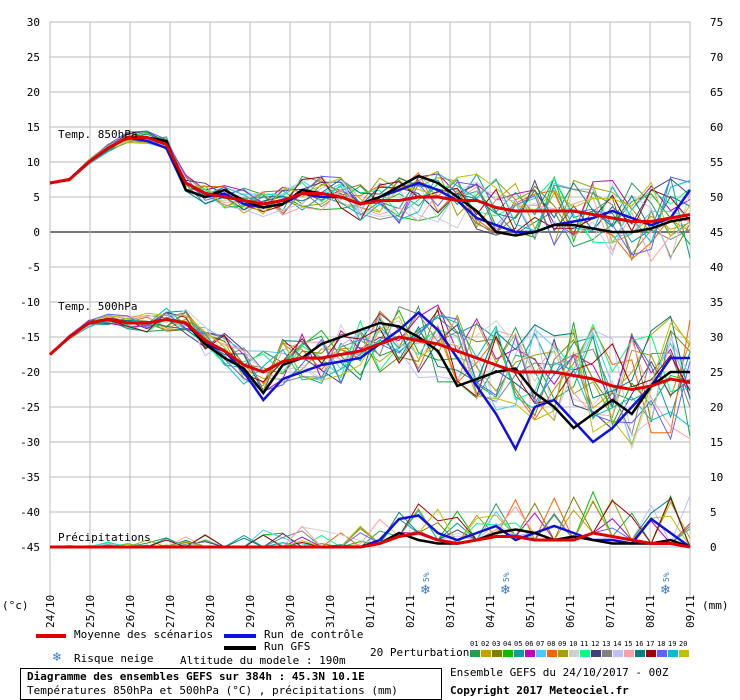 Image resolution: width=740 pixels, height=700 pixels. Describe the element at coordinates (715, 605) in the screenshot. I see `right-axis-unit: (mm)` at that location.